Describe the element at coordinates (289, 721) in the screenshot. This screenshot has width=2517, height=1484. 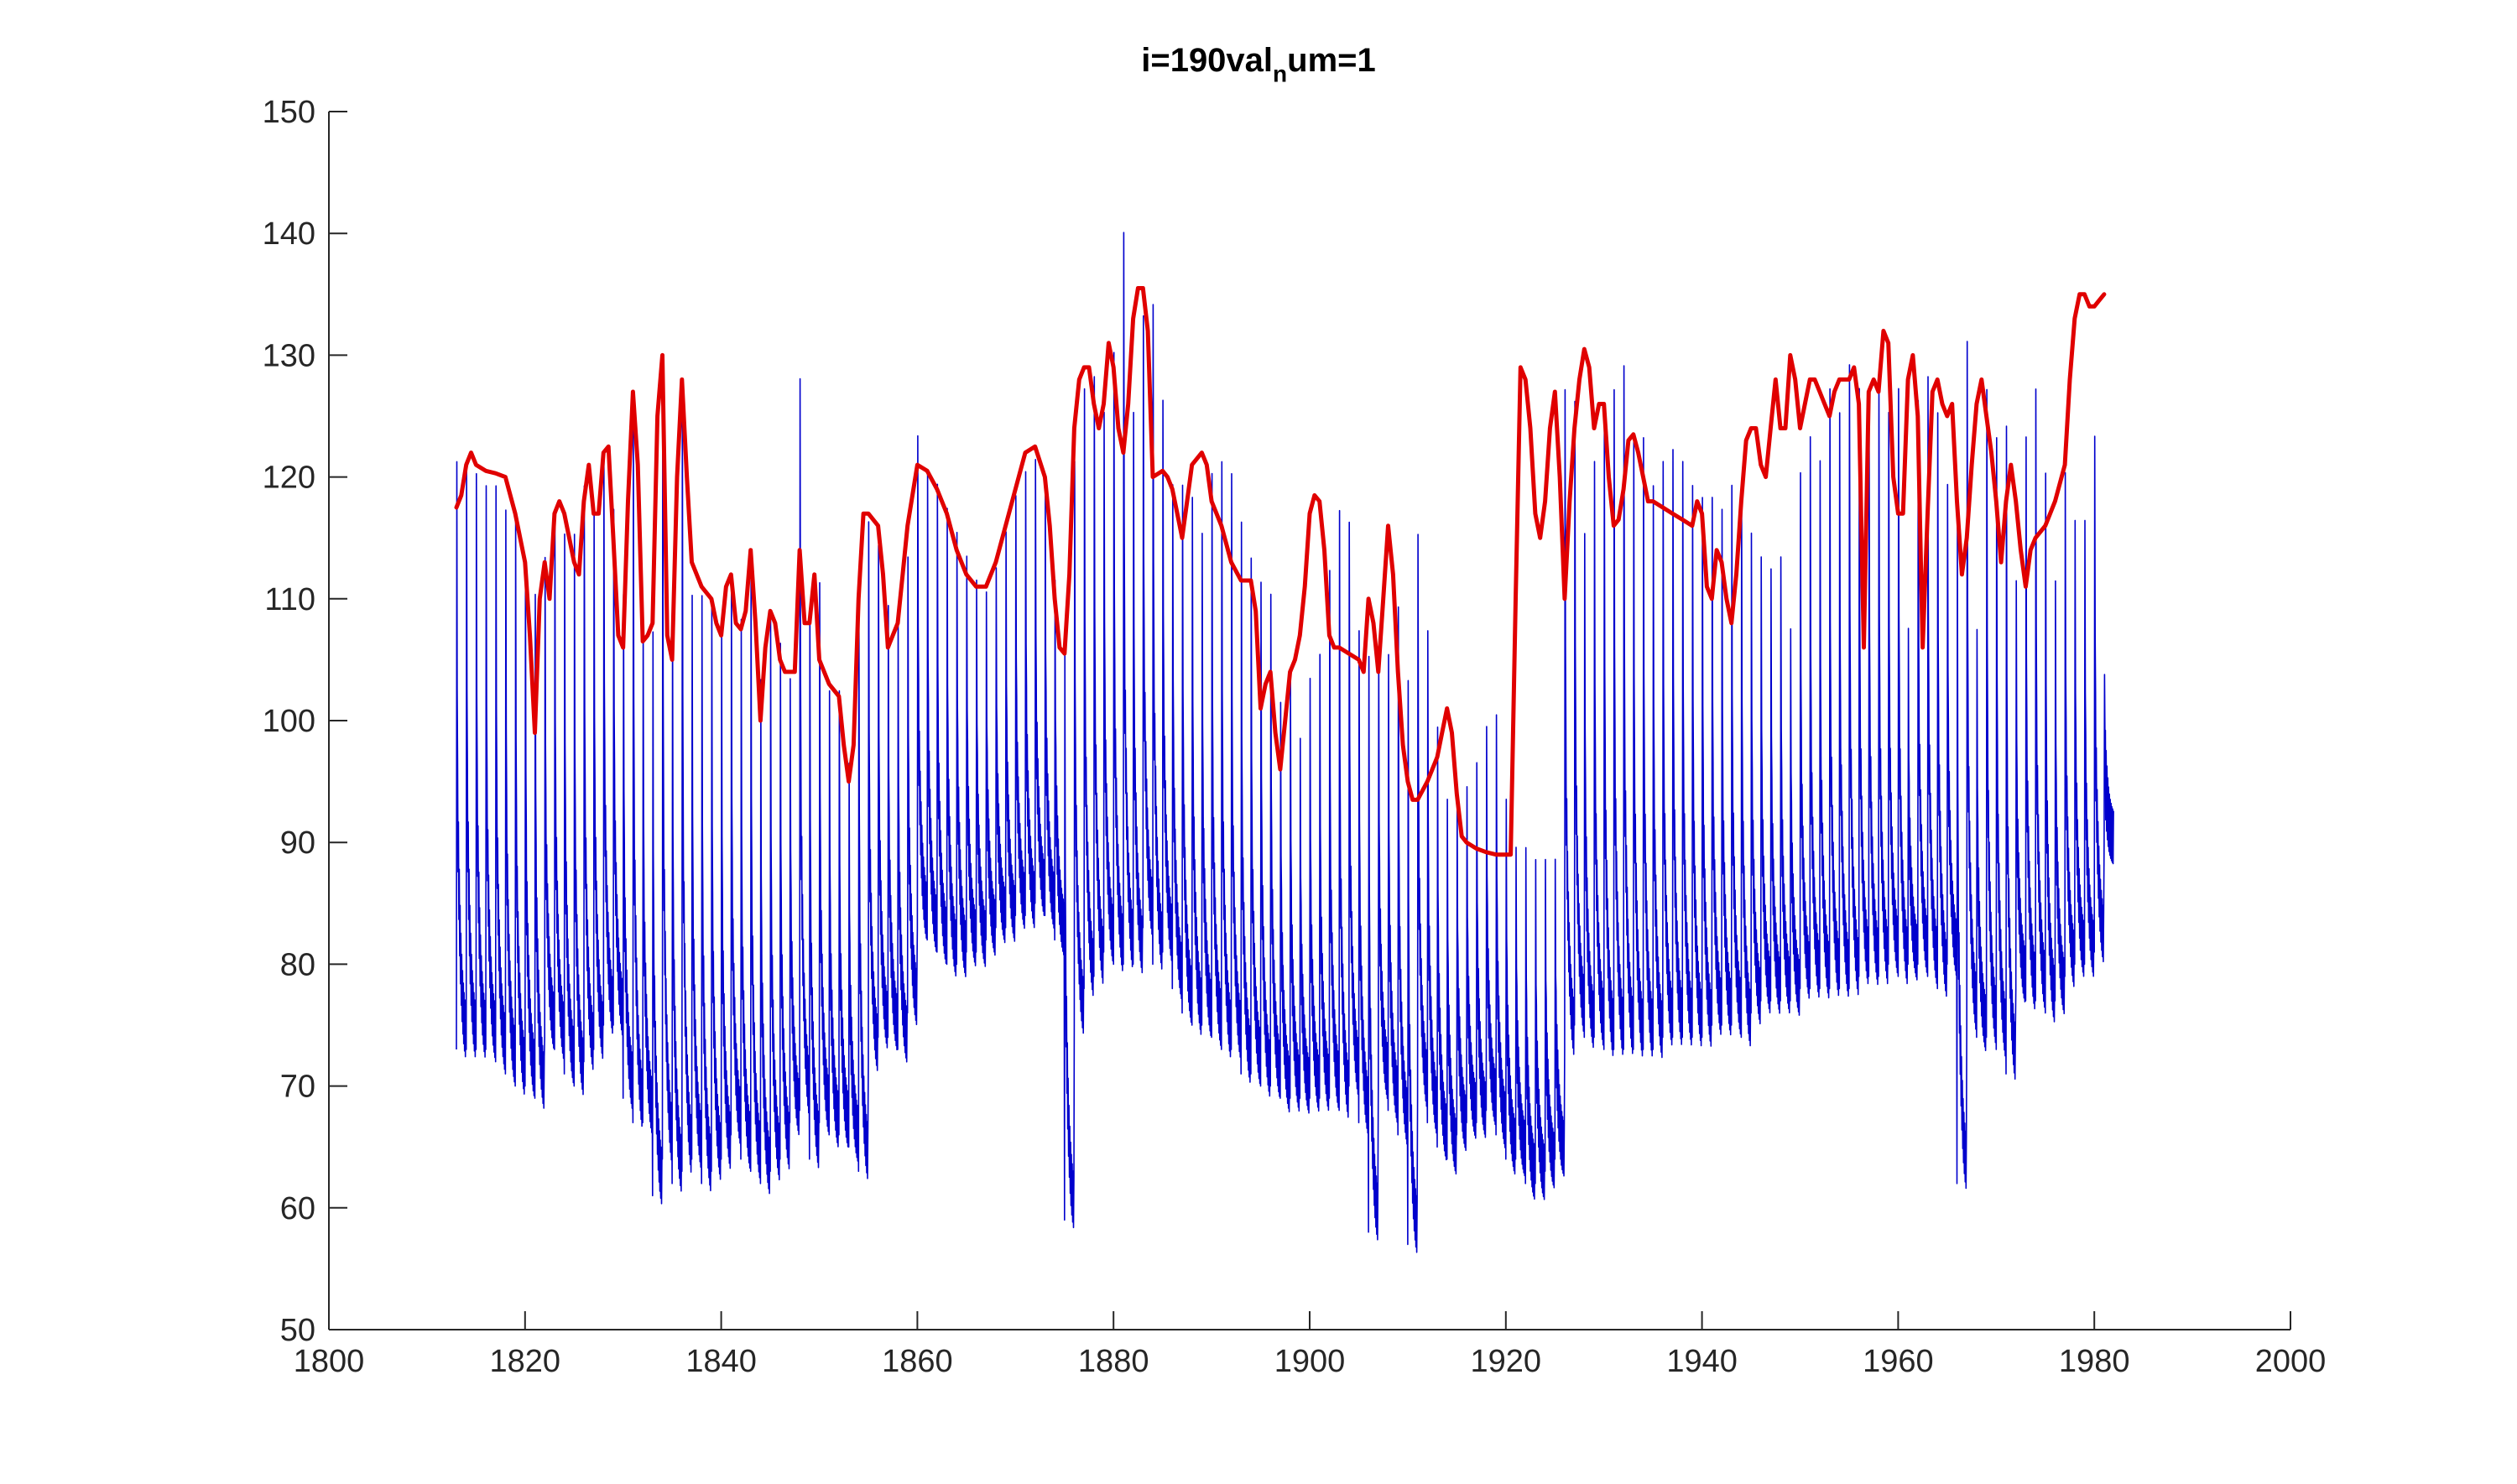
I see `y-tick-label: 100` at that location.